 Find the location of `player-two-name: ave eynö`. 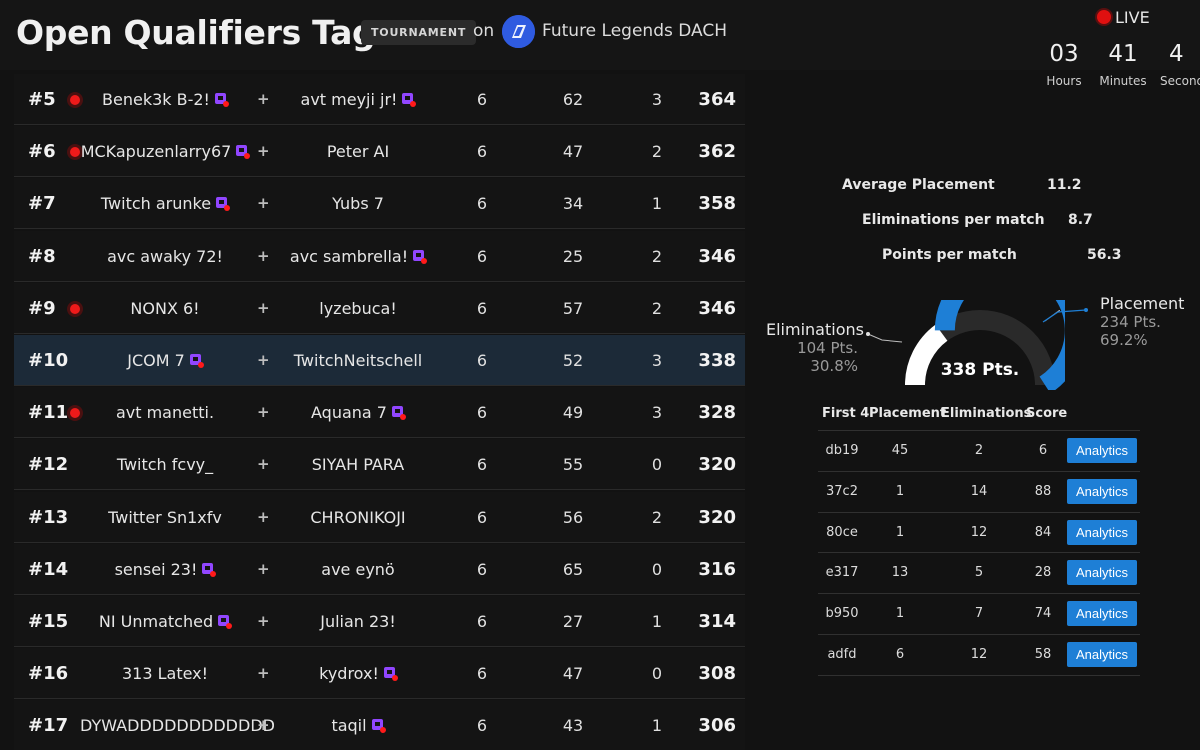

player-two-name: ave eynö is located at coordinates (358, 569).